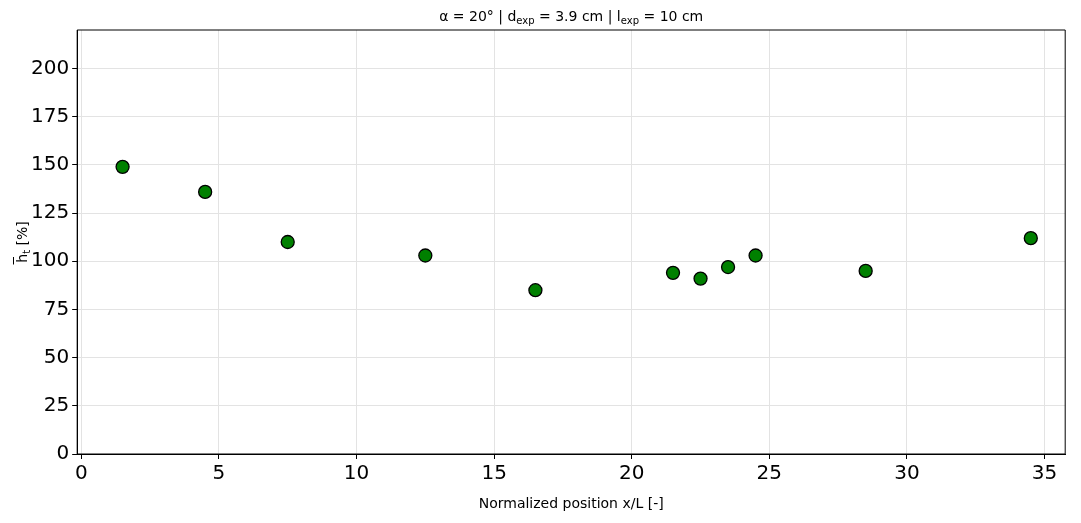 The image size is (1081, 523). I want to click on x-tick-label: 30, so click(907, 472).